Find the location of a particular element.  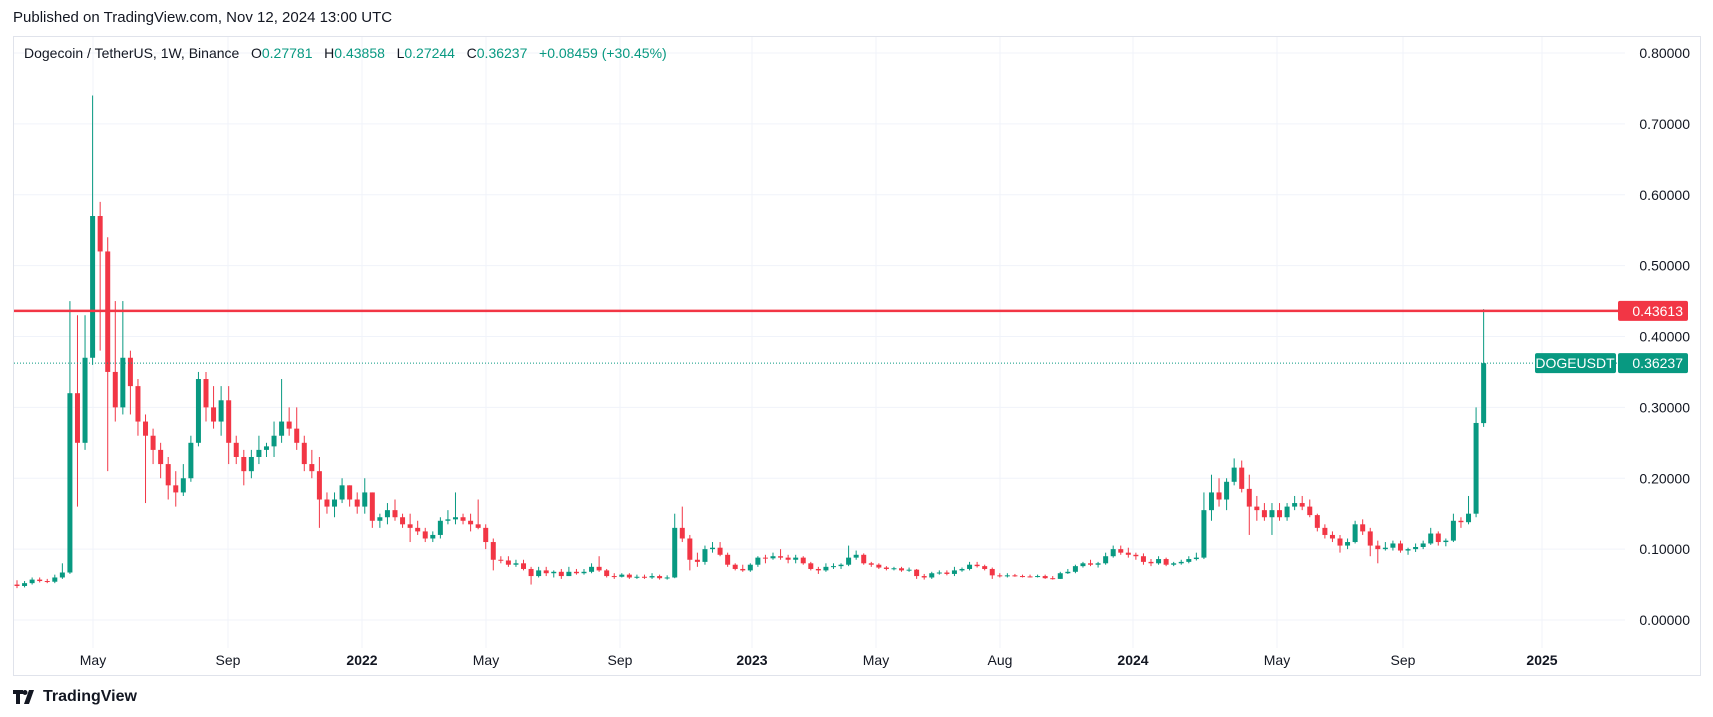

last-price-tag is located at coordinates (1653, 363).